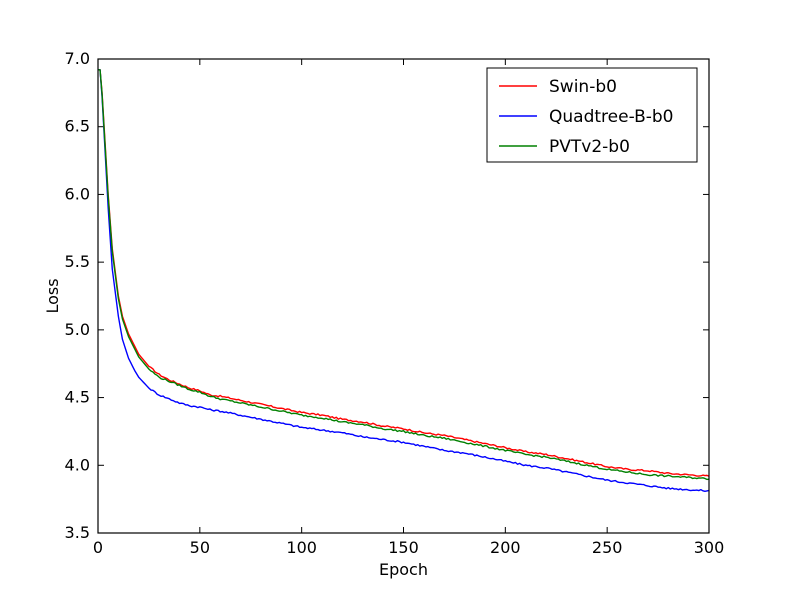 This screenshot has width=789, height=592. Describe the element at coordinates (583, 87) in the screenshot. I see `legend-label-swin: Swin-b0` at that location.